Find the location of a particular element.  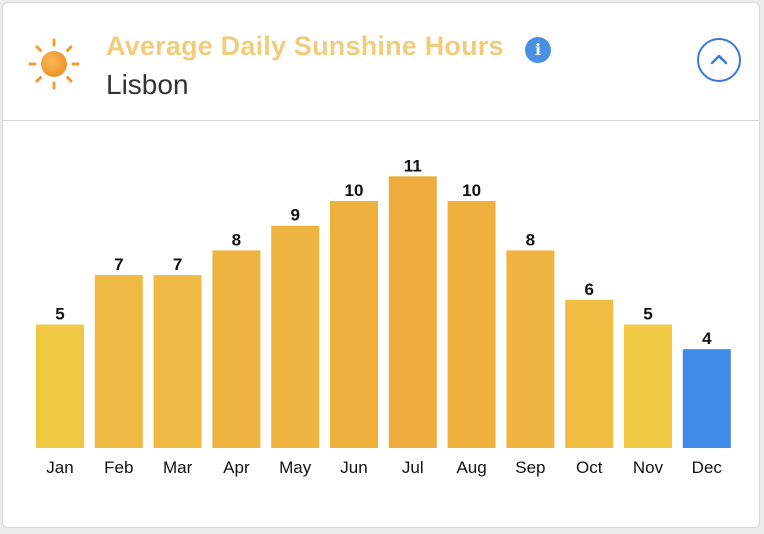

value-label-aug: 10 is located at coordinates (471, 190).